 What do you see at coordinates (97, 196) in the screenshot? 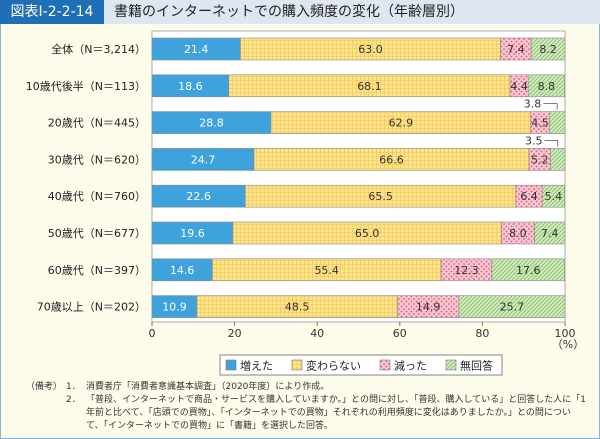
I see `category-label: 40歳代（N＝760）` at bounding box center [97, 196].